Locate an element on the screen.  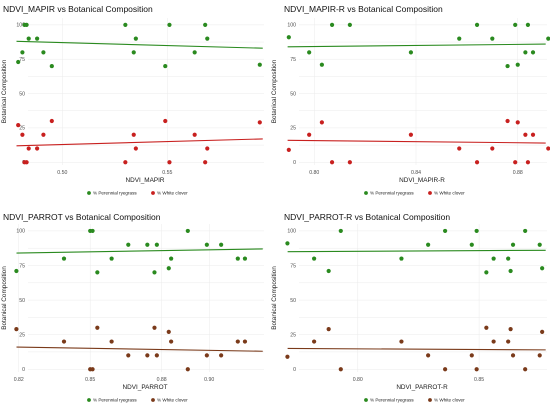
x-tick-label: 0.55 is located at coordinates (167, 173).